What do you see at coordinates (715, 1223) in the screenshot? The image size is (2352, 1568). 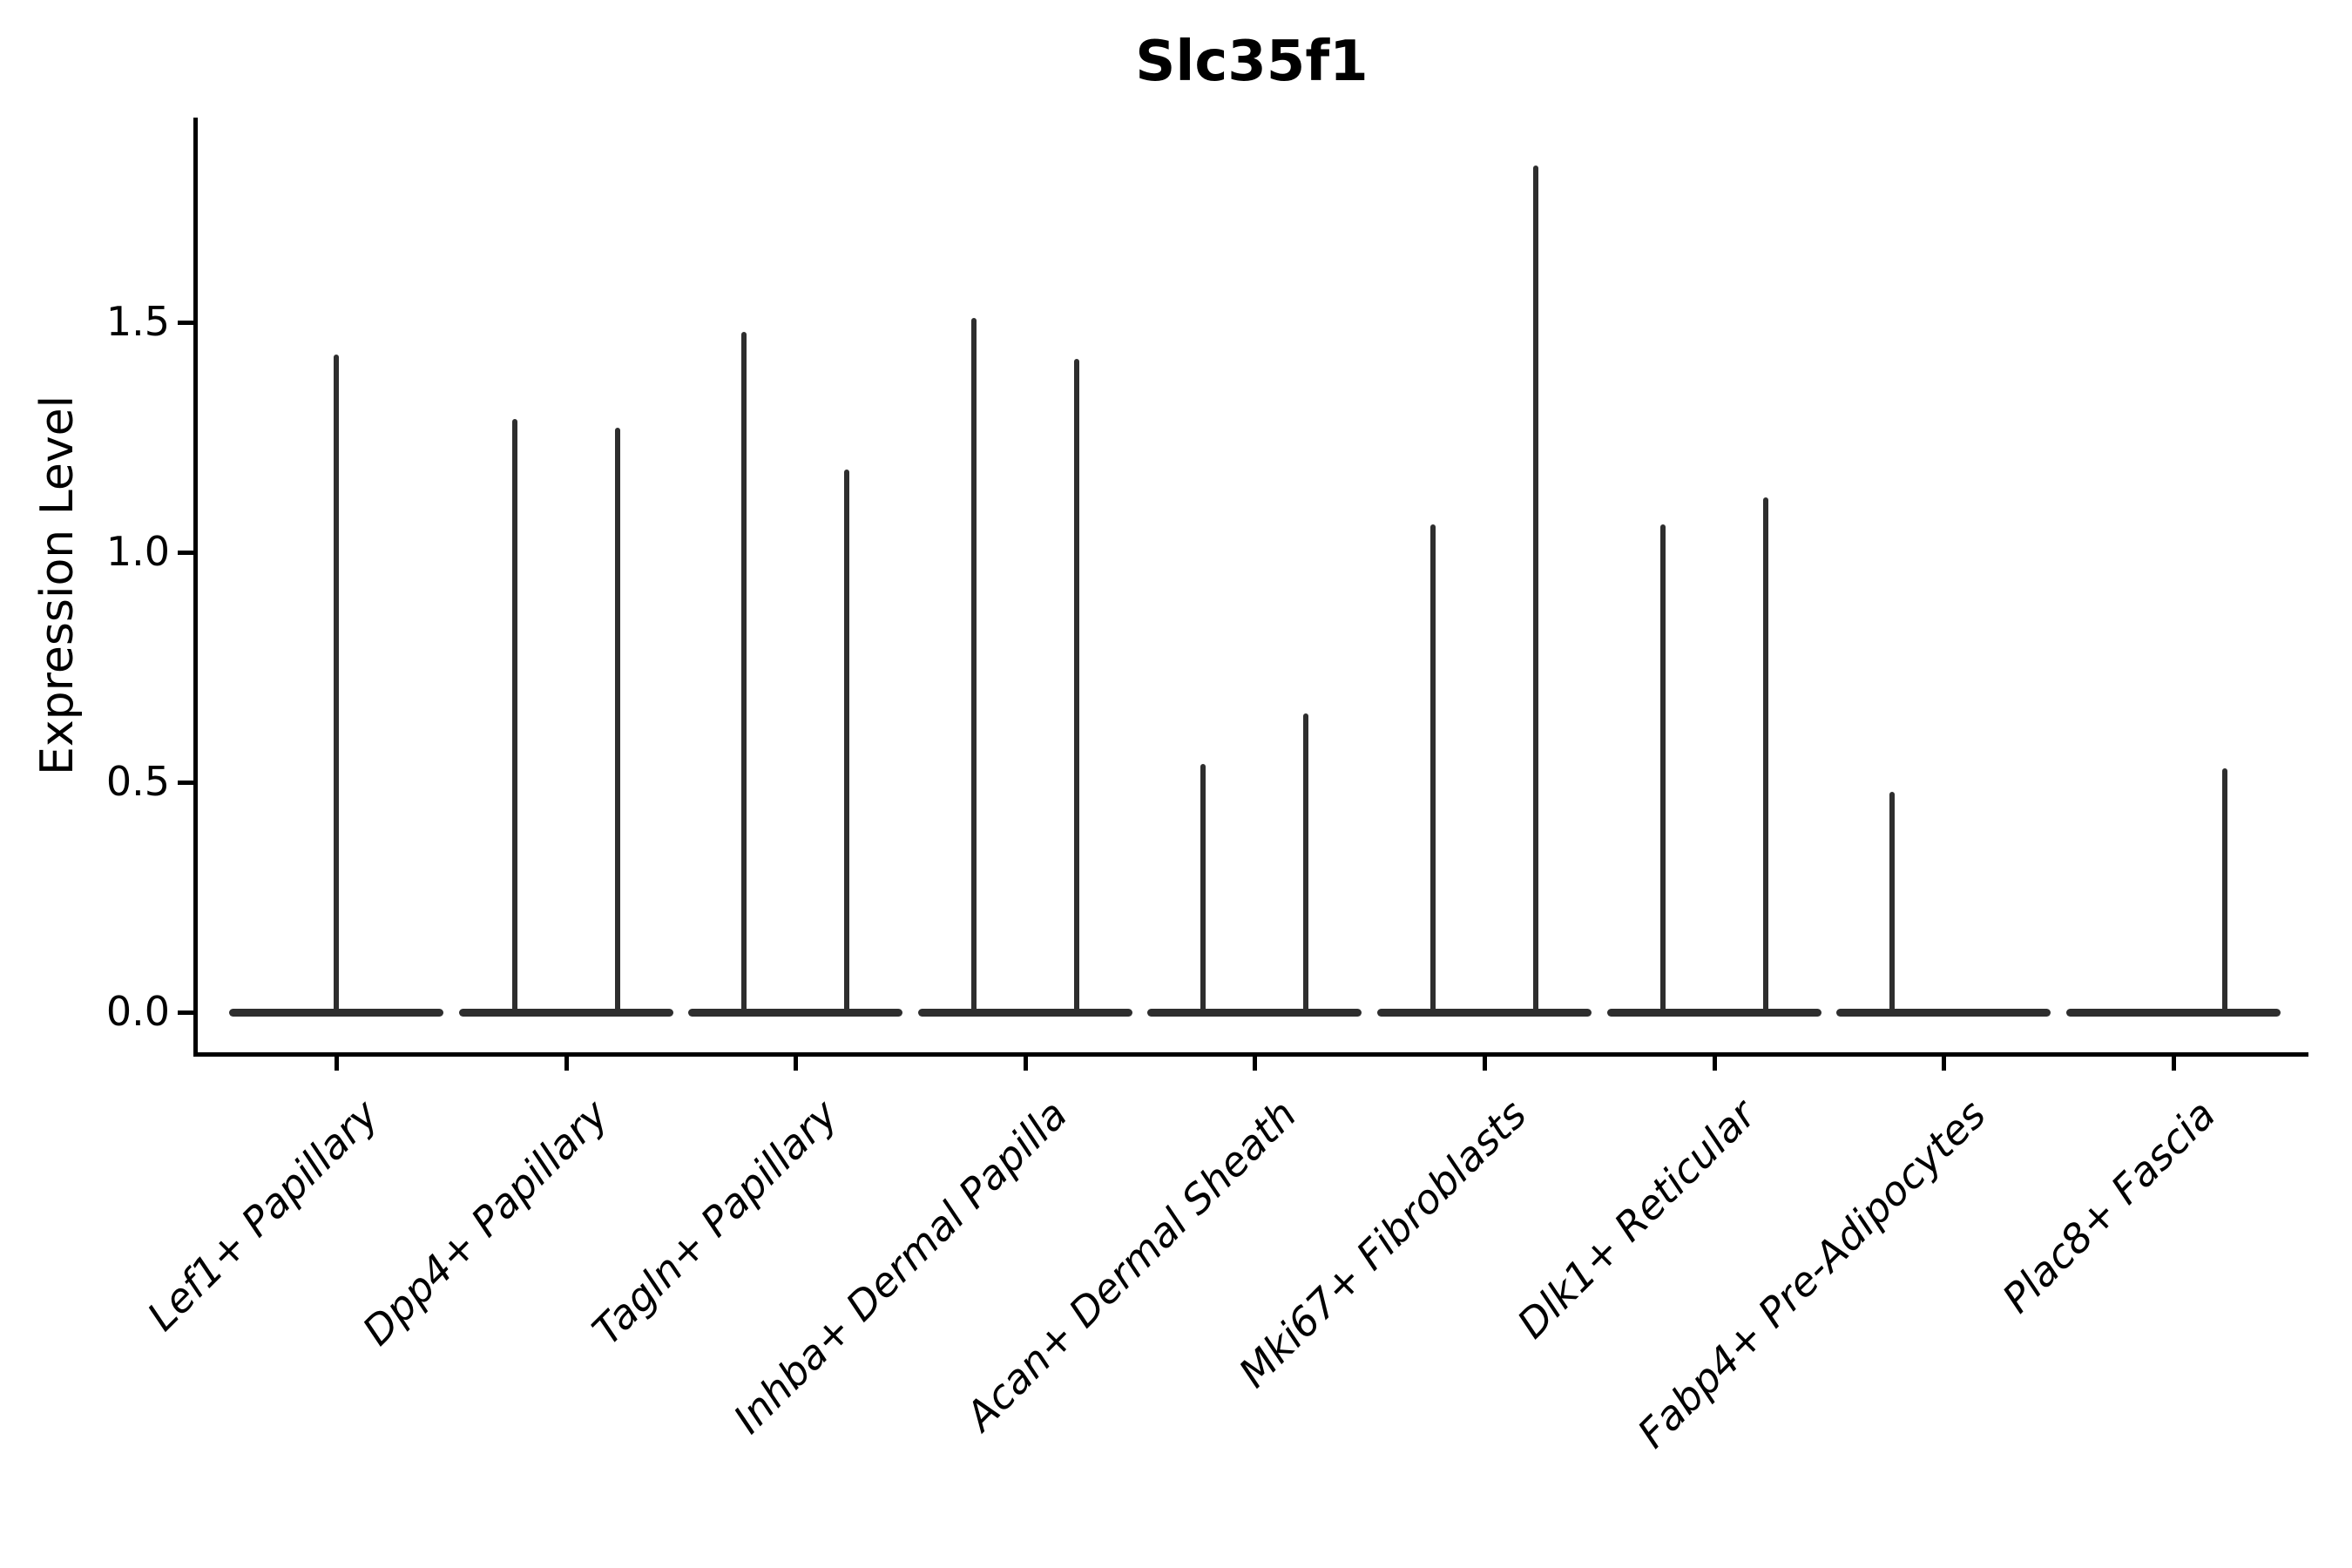 I see `x-axis-label: Tagln+ Papillary` at bounding box center [715, 1223].